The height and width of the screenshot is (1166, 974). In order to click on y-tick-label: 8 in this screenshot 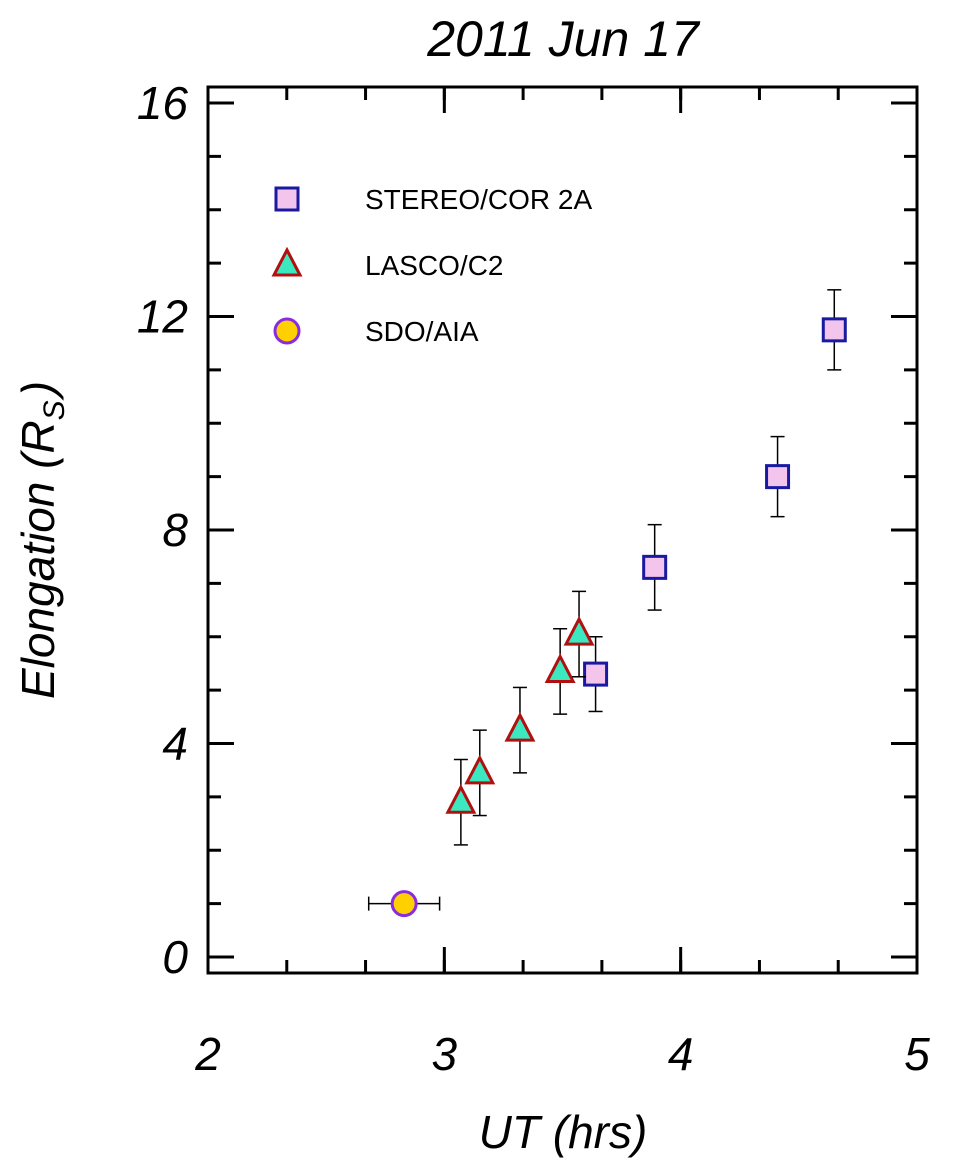, I will do `click(175, 530)`.